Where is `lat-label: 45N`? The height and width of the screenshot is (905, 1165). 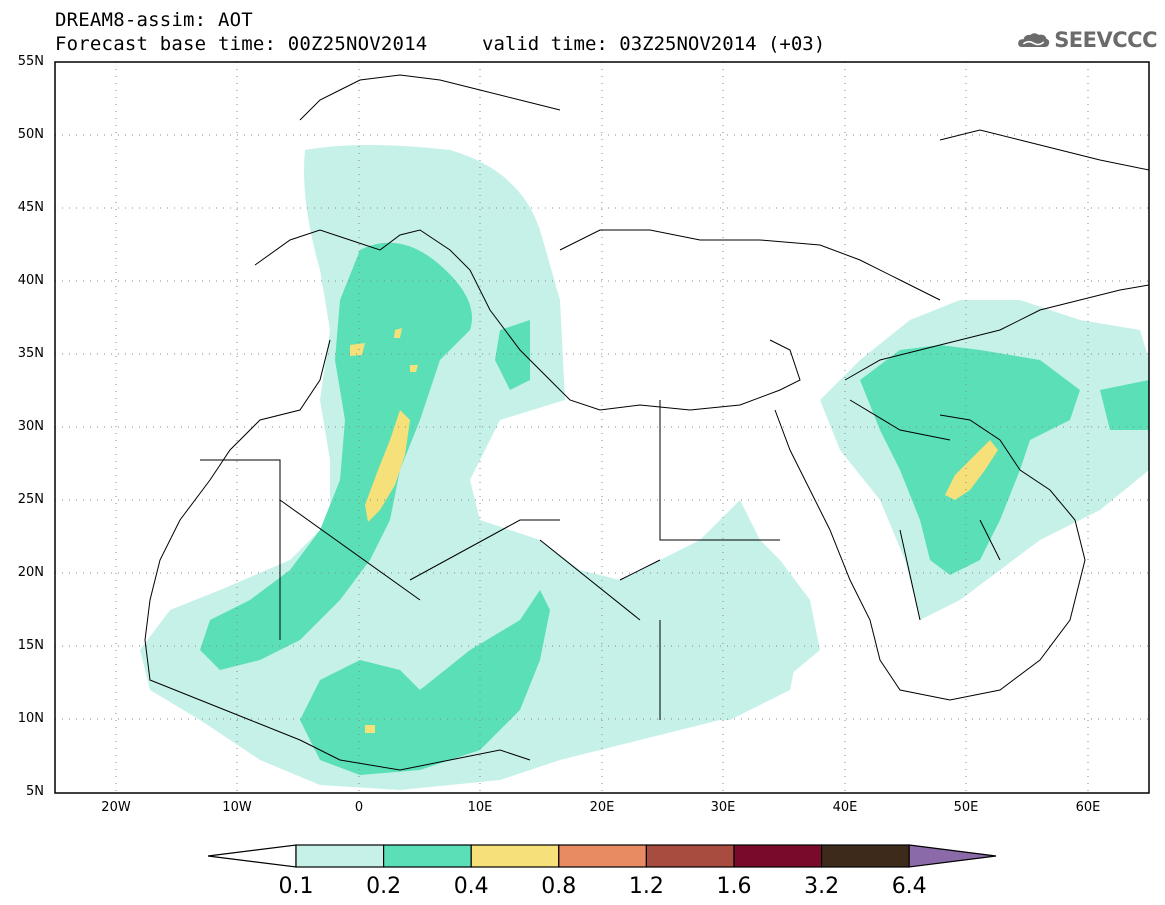
lat-label: 45N is located at coordinates (30, 207).